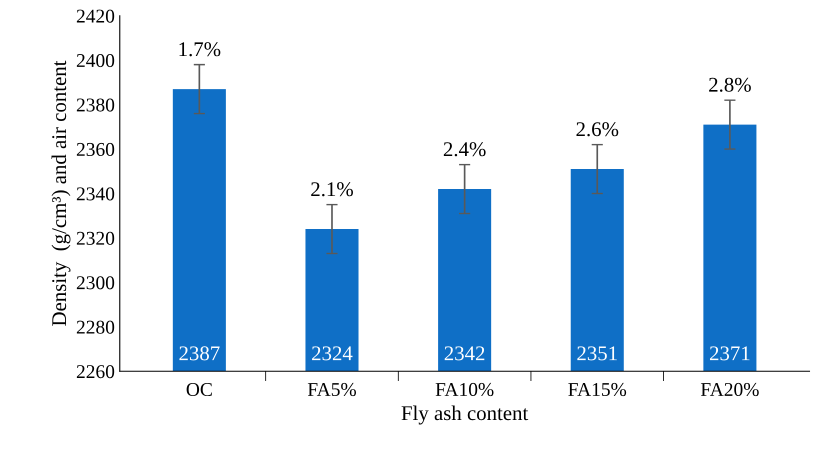 The image size is (826, 450). Describe the element at coordinates (332, 389) in the screenshot. I see `x-tick-label: FA5%` at that location.